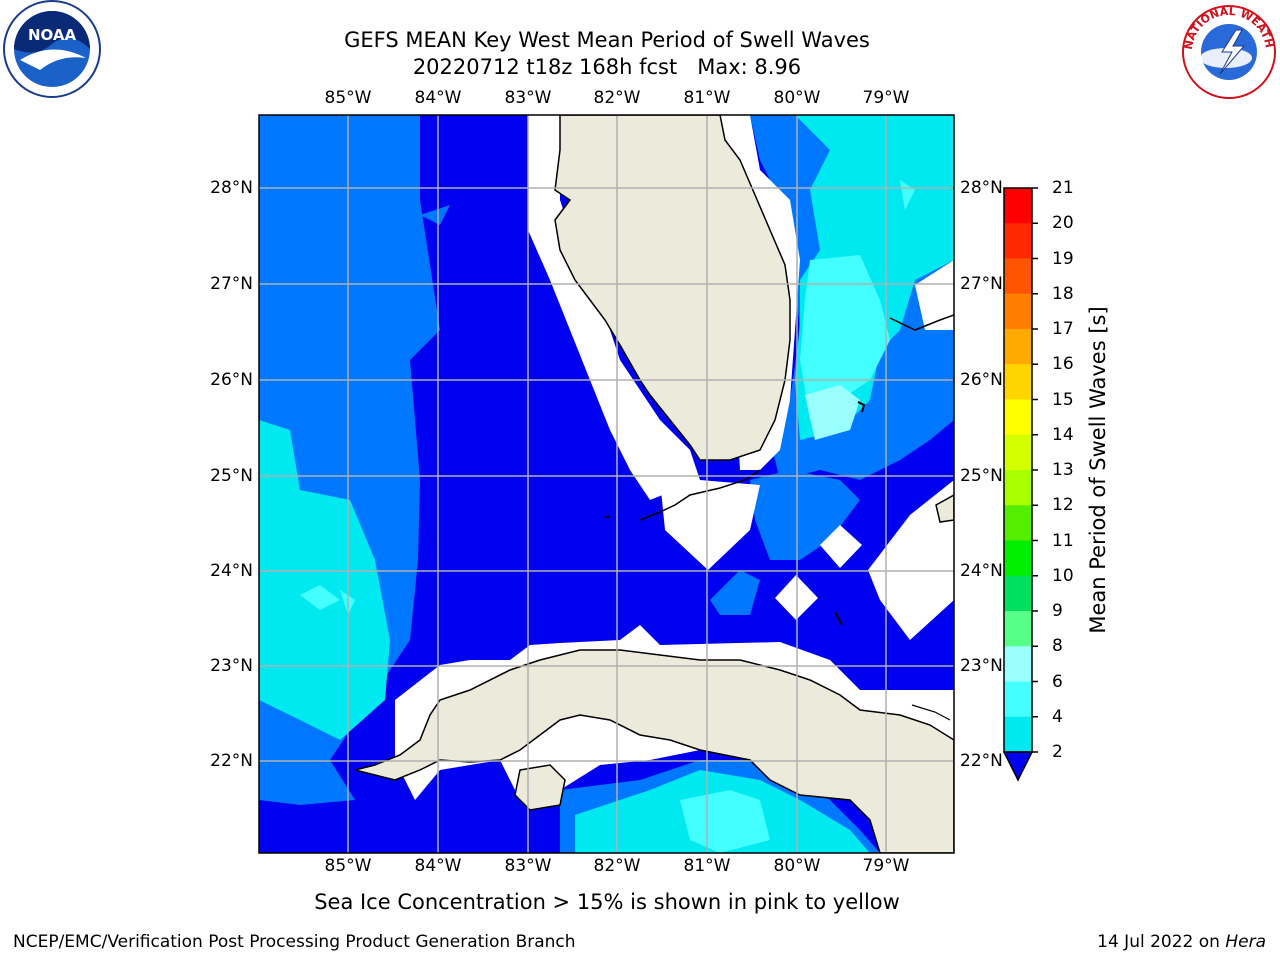 The image size is (1280, 960). I want to click on lat-tick-left: 26°N, so click(231, 380).